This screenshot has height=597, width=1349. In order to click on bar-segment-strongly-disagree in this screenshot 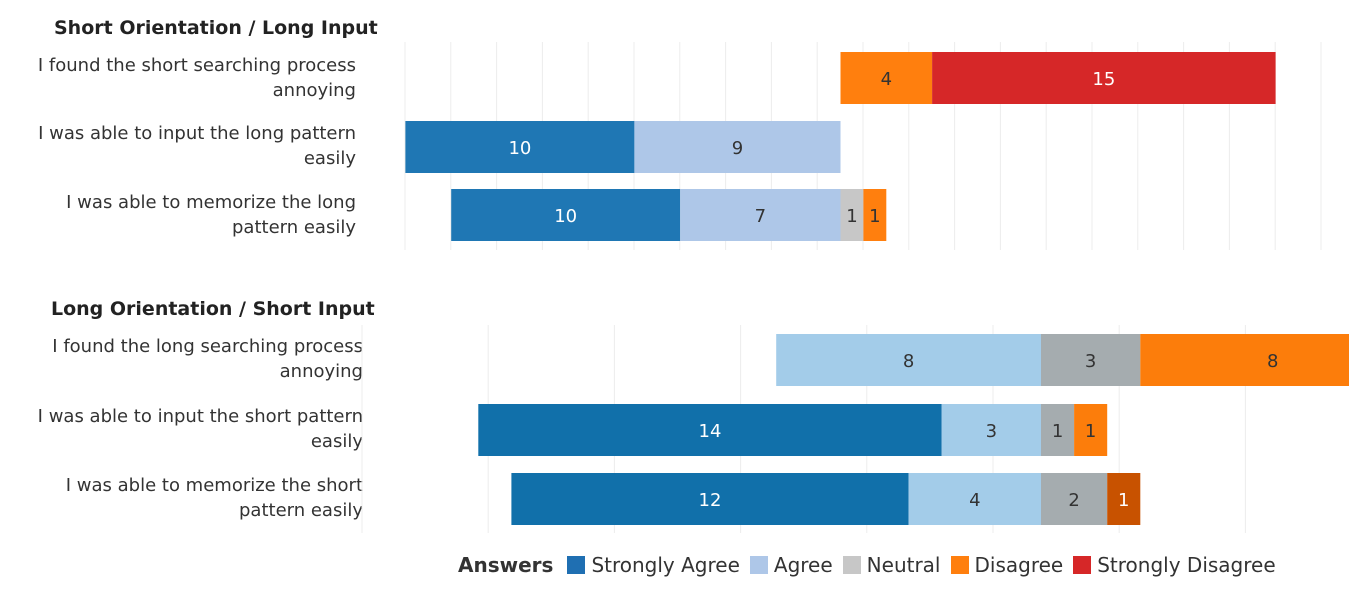, I will do `click(1104, 78)`.